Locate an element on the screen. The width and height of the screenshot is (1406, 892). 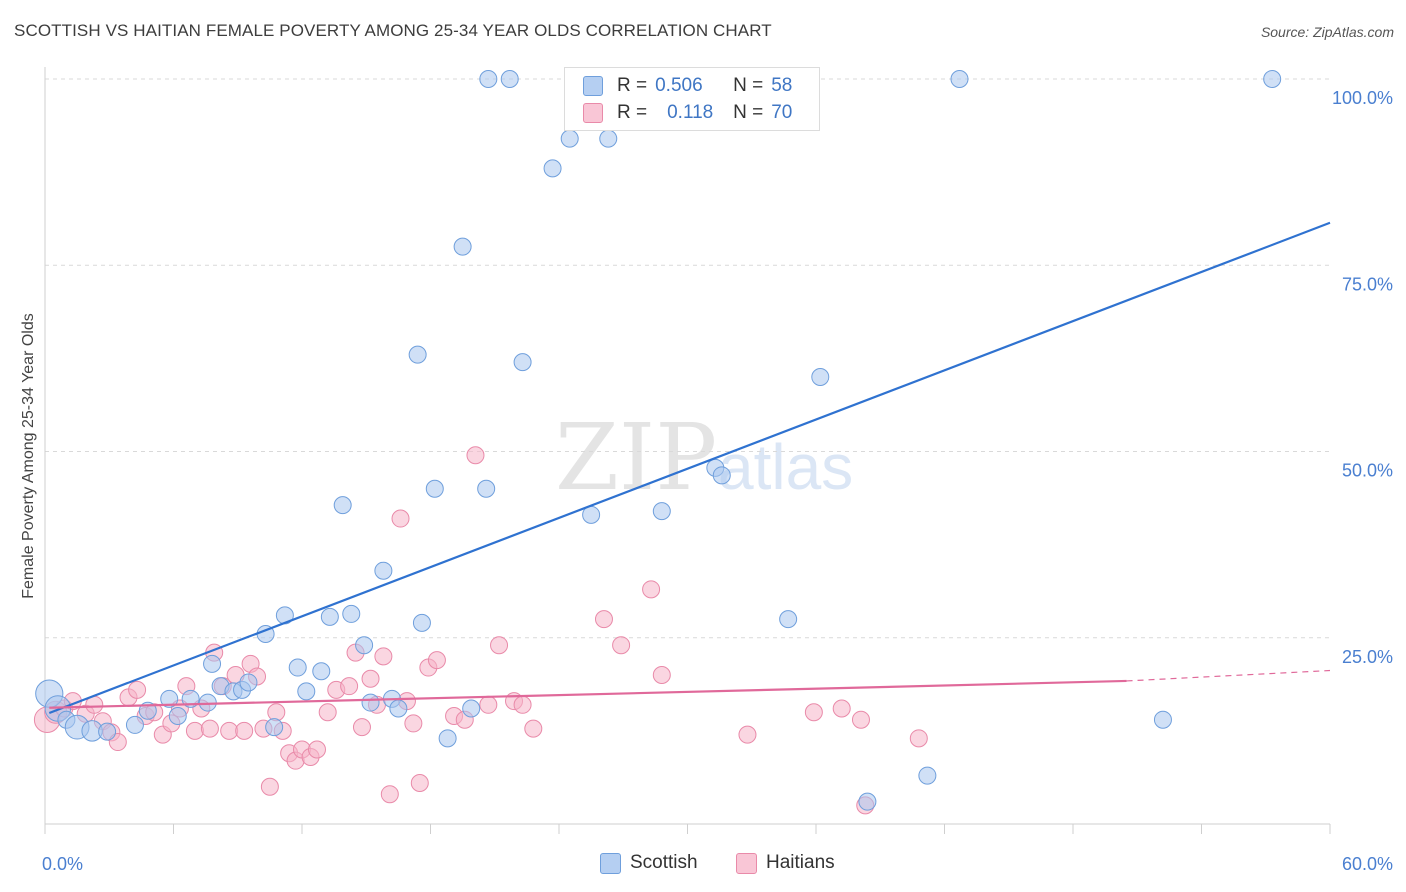
watermark-zip: ZIP is located at coordinates (636, 457).